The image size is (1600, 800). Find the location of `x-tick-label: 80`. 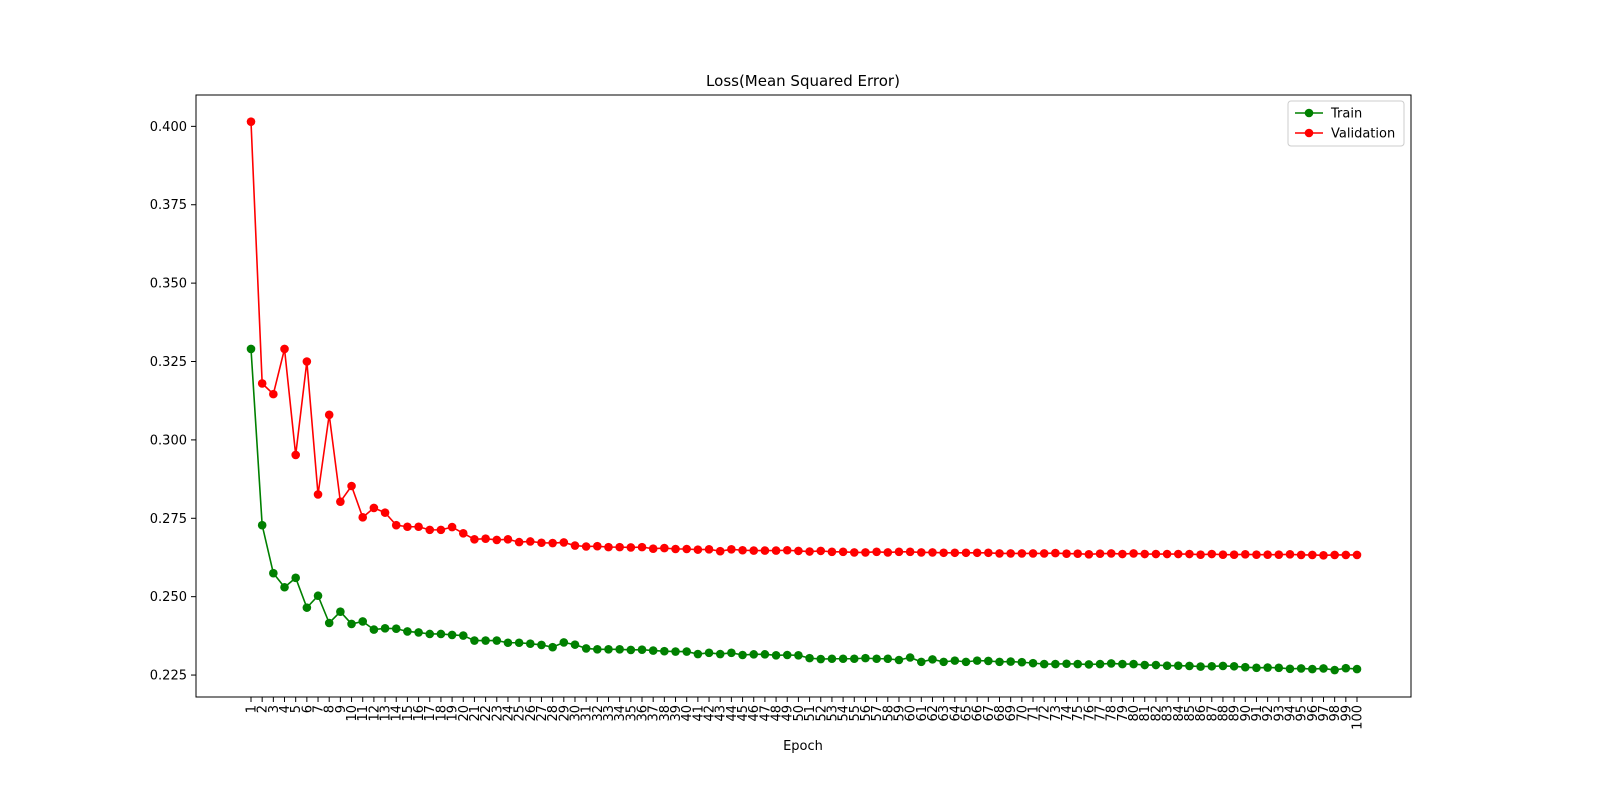

x-tick-label: 80 is located at coordinates (1134, 713).